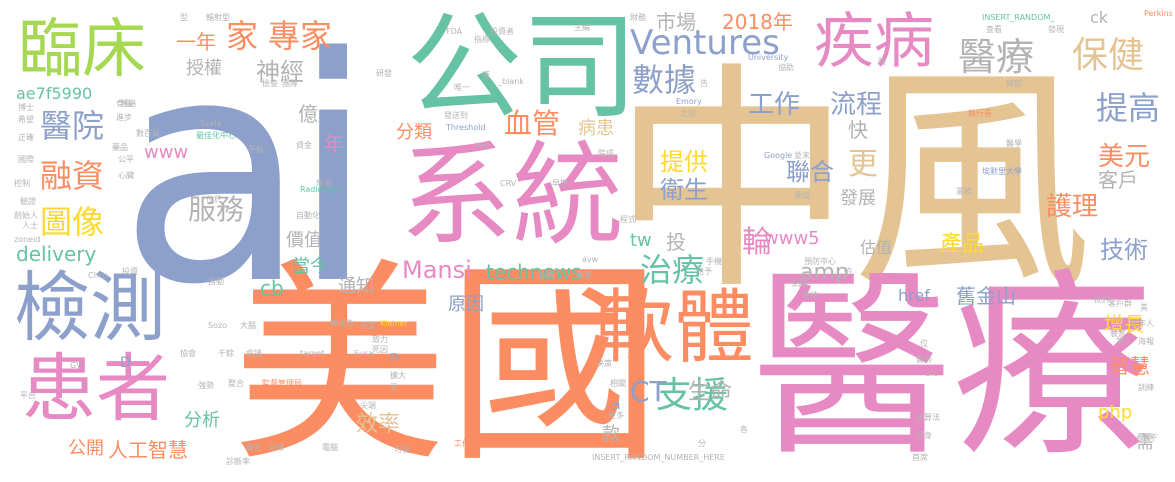 Image resolution: width=1175 pixels, height=482 pixels. I want to click on word-small-21: 轉化為, so click(342, 323).